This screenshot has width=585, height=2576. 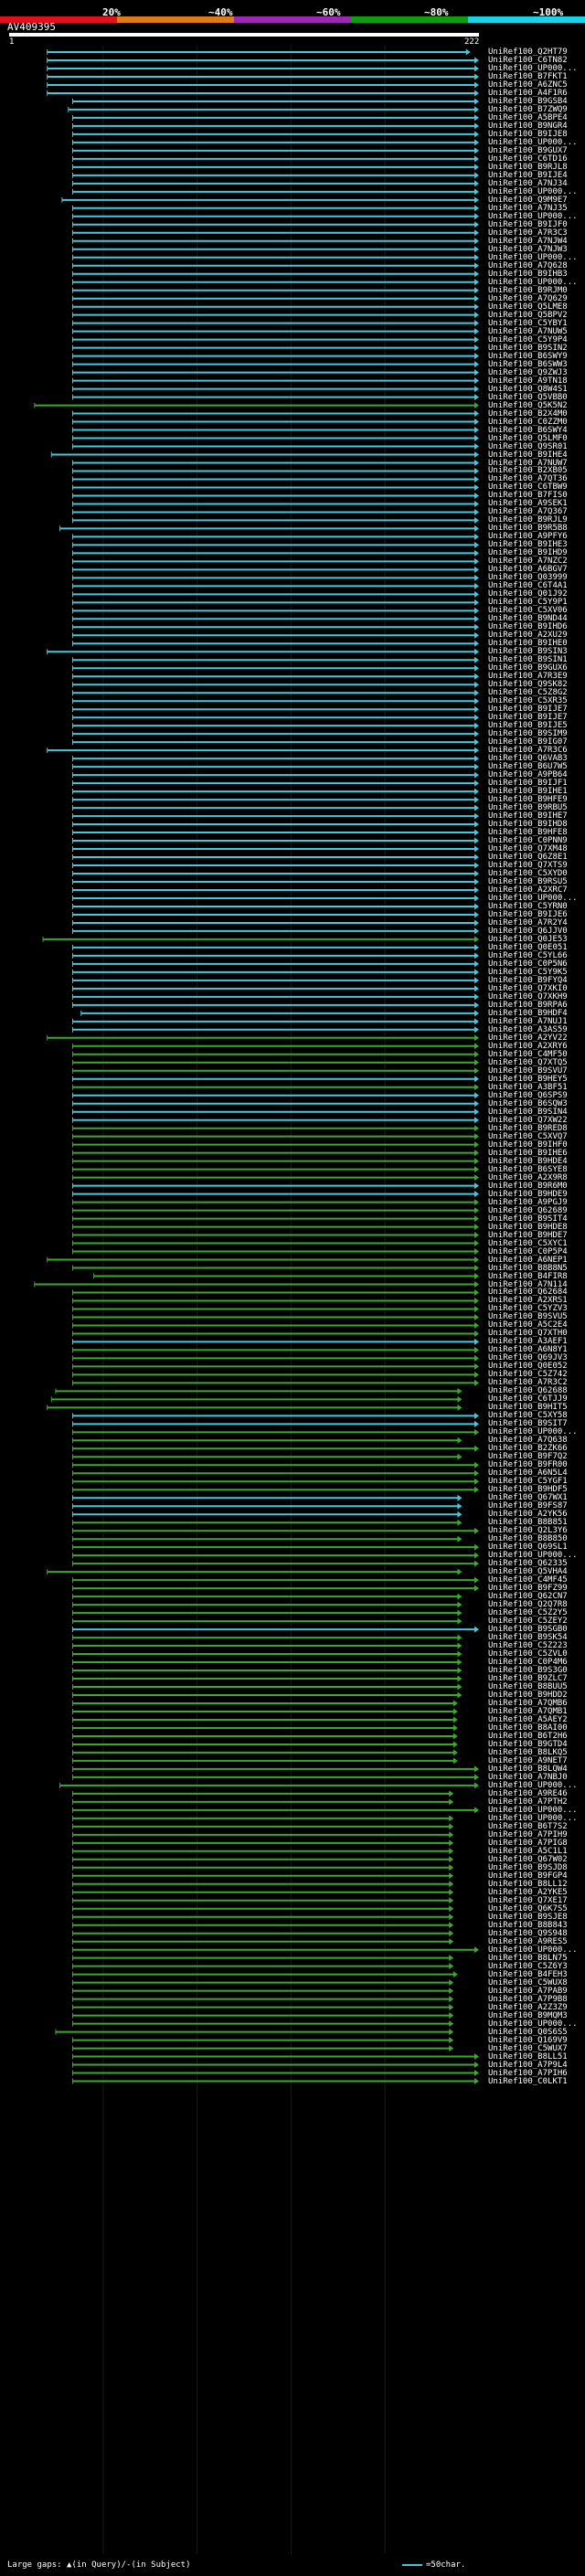 What do you see at coordinates (528, 339) in the screenshot?
I see `hit-label: UniRef100_C5Y9P4` at bounding box center [528, 339].